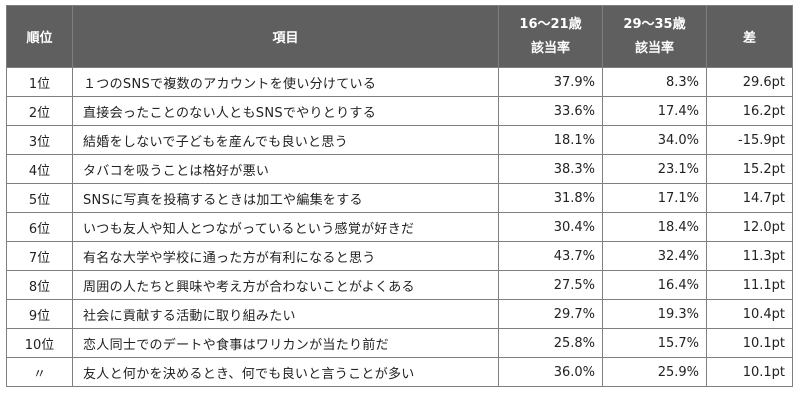  I want to click on header-item: 項目, so click(285, 36).